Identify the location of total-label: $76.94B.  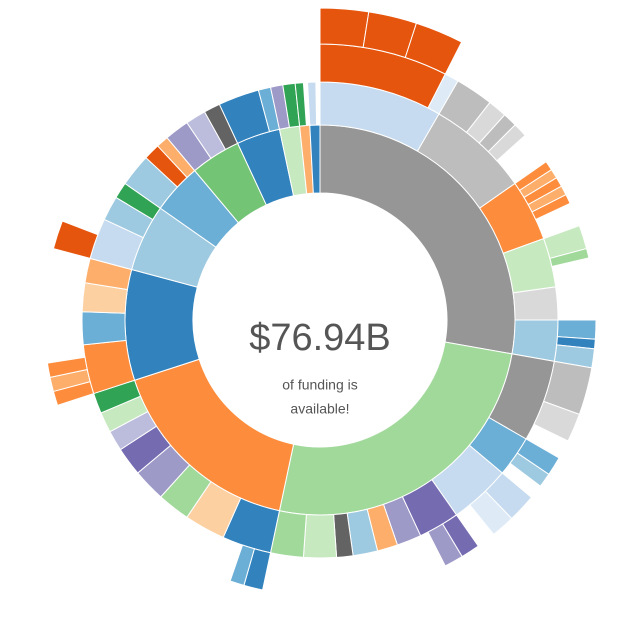
(320, 338).